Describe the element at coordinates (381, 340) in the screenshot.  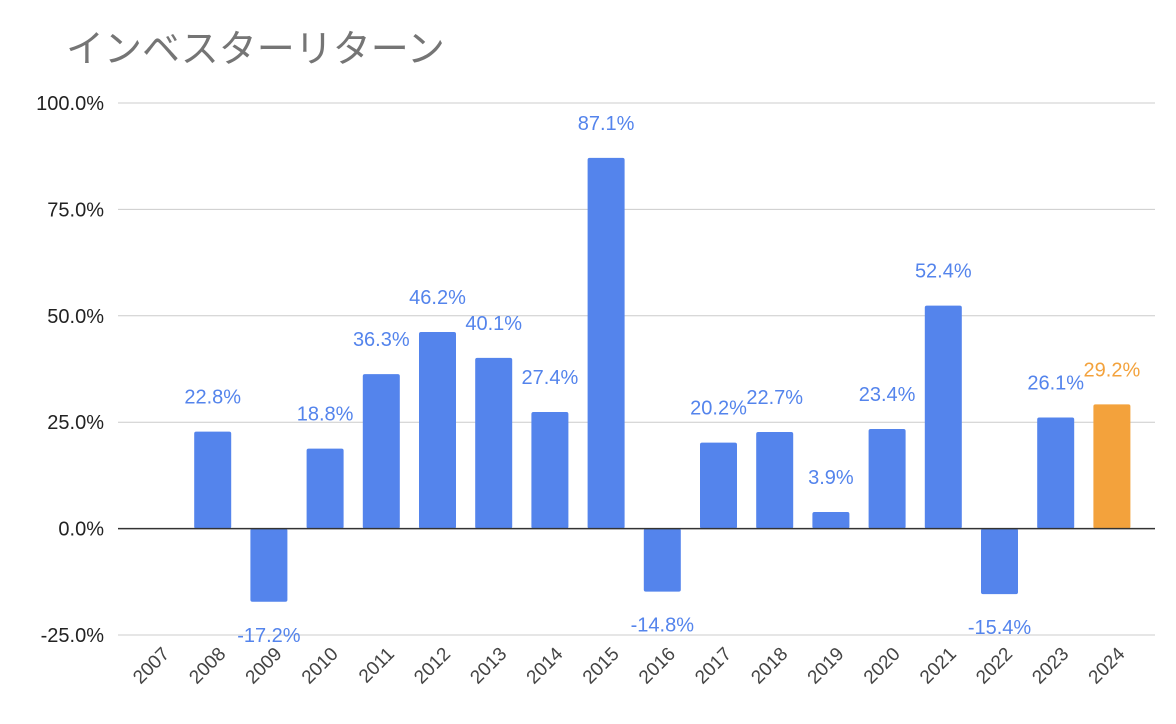
I see `data-label-2011: 36.3%` at that location.